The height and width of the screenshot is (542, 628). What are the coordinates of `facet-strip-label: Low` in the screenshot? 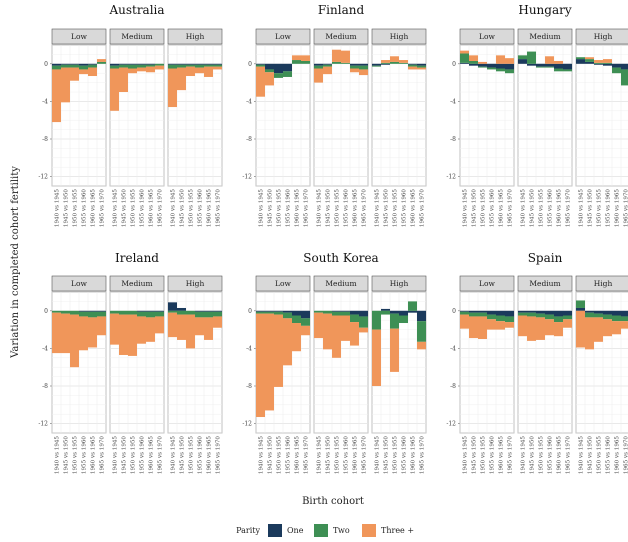 It's located at (487, 283).